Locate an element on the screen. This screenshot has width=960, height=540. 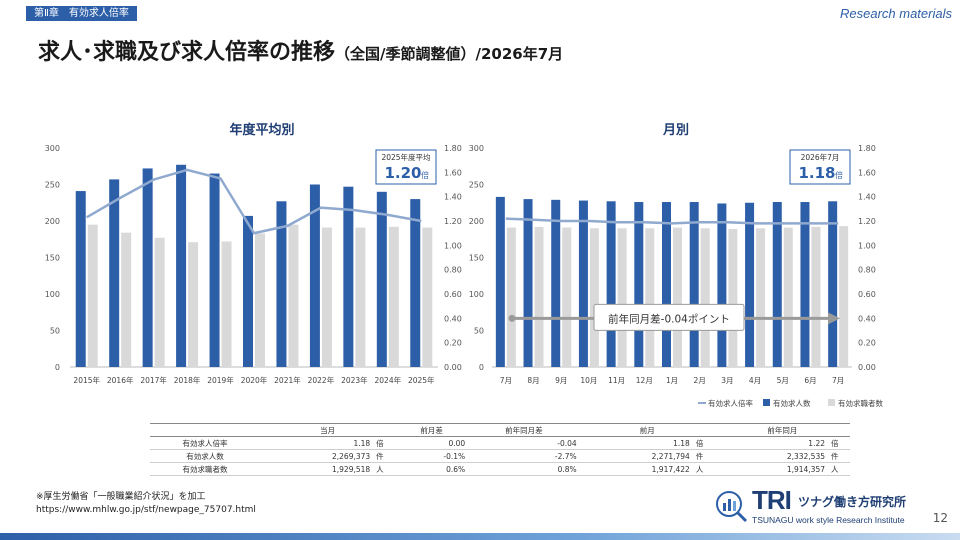
table-row: 有効求人倍率 1.18 倍 0.00 -0.04 1.18 倍 1.22 倍 is located at coordinates (500, 443).